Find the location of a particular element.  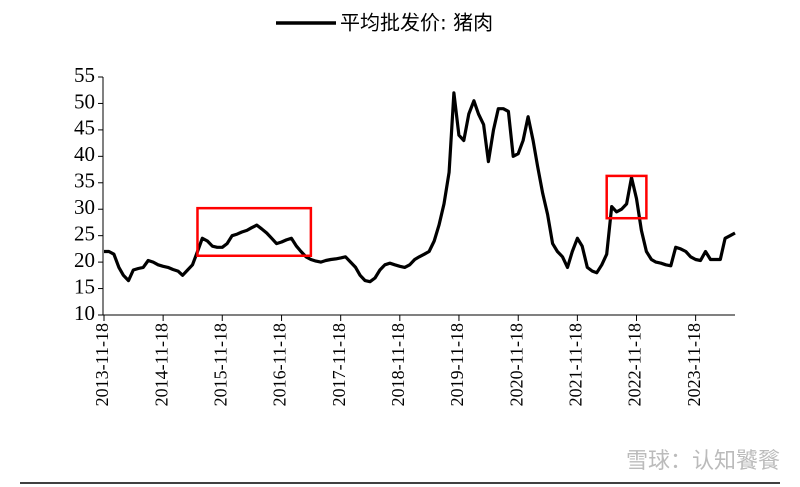

y-tick-label: 55 is located at coordinates (84, 75).